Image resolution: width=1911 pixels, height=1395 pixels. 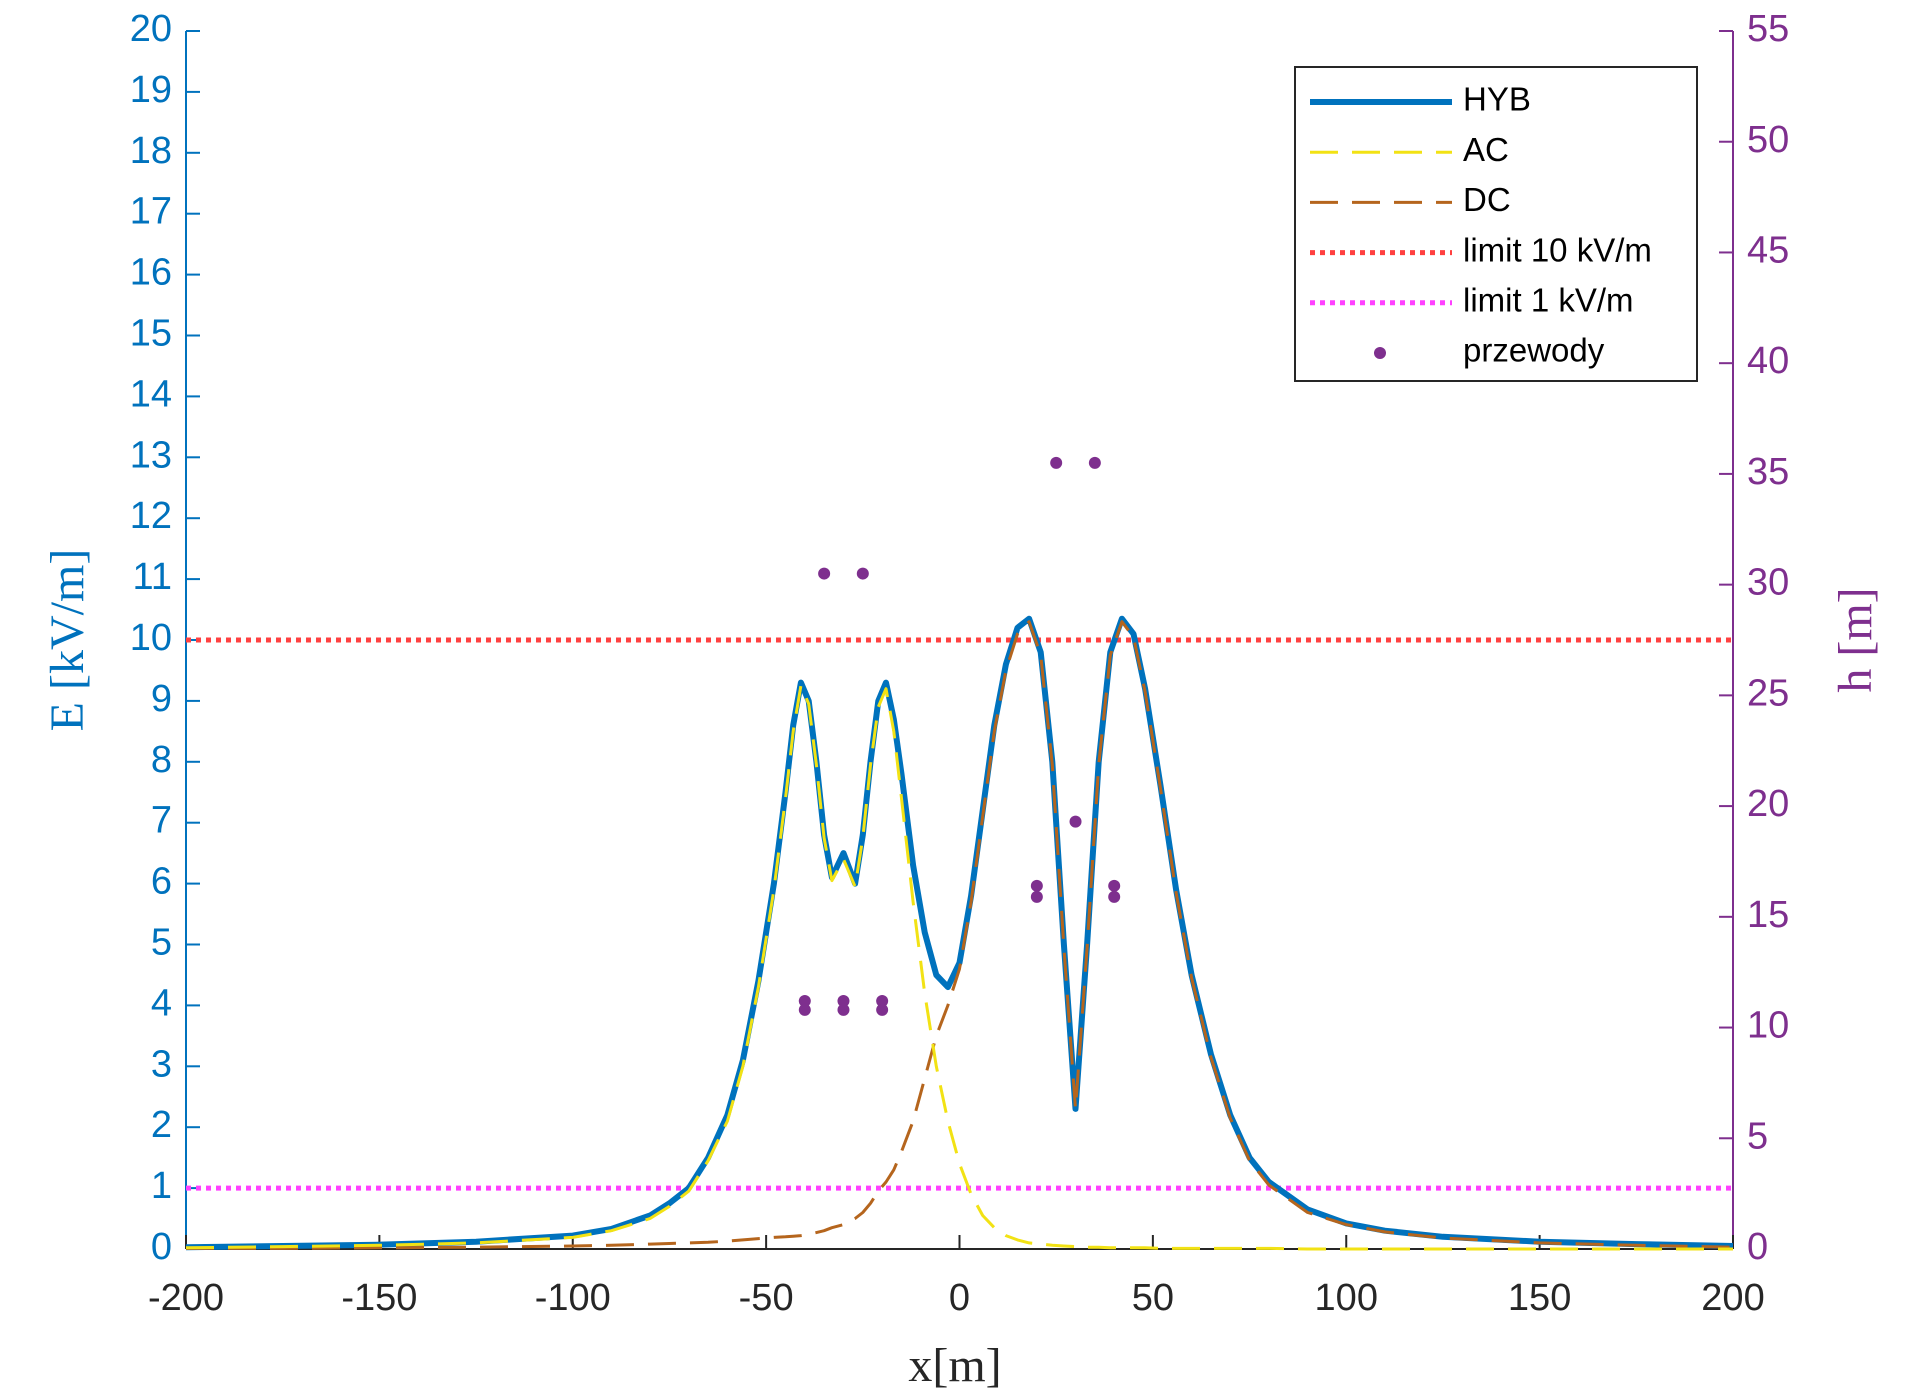 What do you see at coordinates (1757, 1136) in the screenshot?
I see `y2-tick-label: 5` at bounding box center [1757, 1136].